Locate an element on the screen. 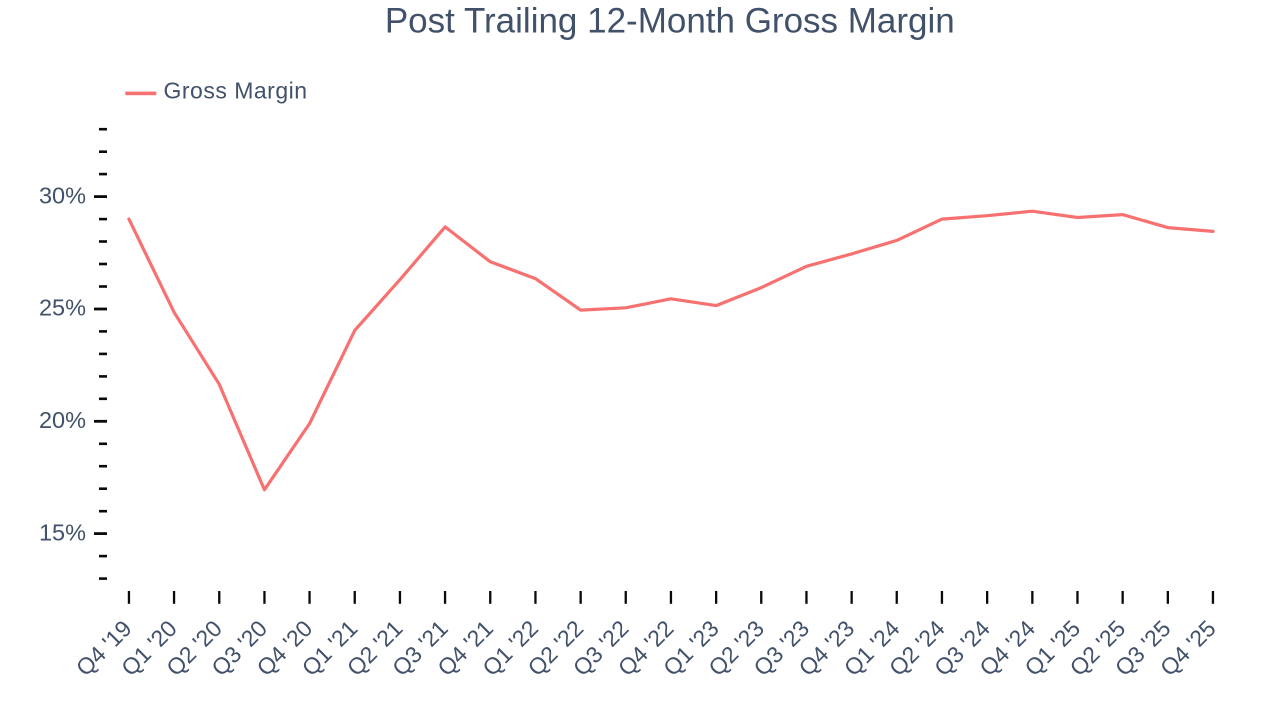 The width and height of the screenshot is (1280, 720). svg-text: Gross Margin is located at coordinates (236, 91).